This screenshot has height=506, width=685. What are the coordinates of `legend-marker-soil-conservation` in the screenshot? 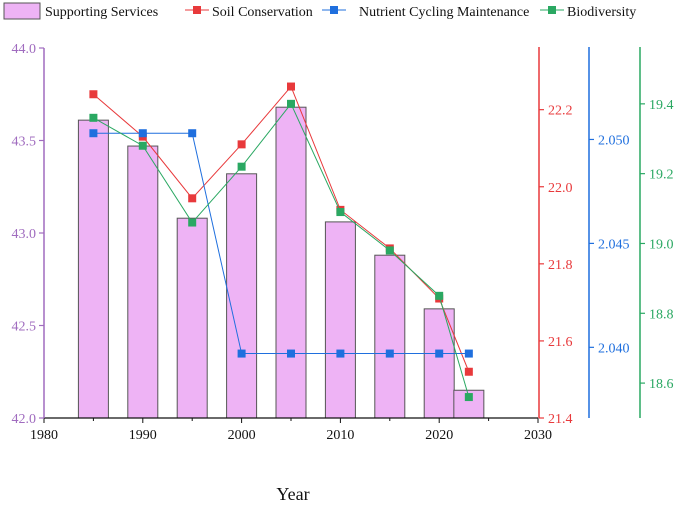 It's located at (197, 10).